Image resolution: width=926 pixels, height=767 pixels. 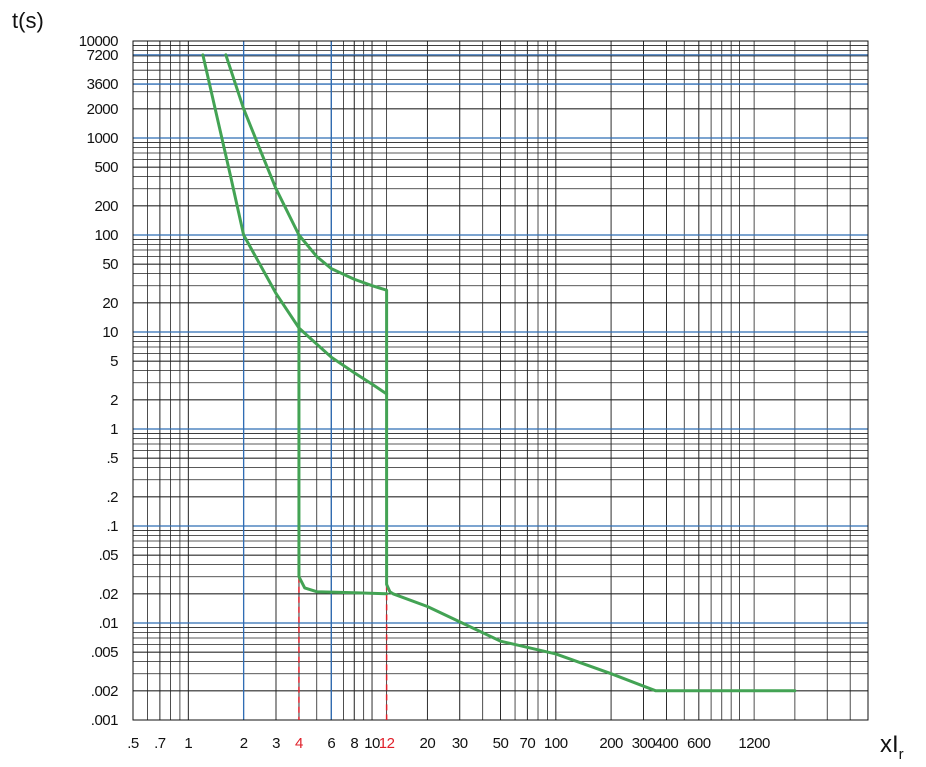 What do you see at coordinates (112, 526) in the screenshot?
I see `y-tick-label: .1` at bounding box center [112, 526].